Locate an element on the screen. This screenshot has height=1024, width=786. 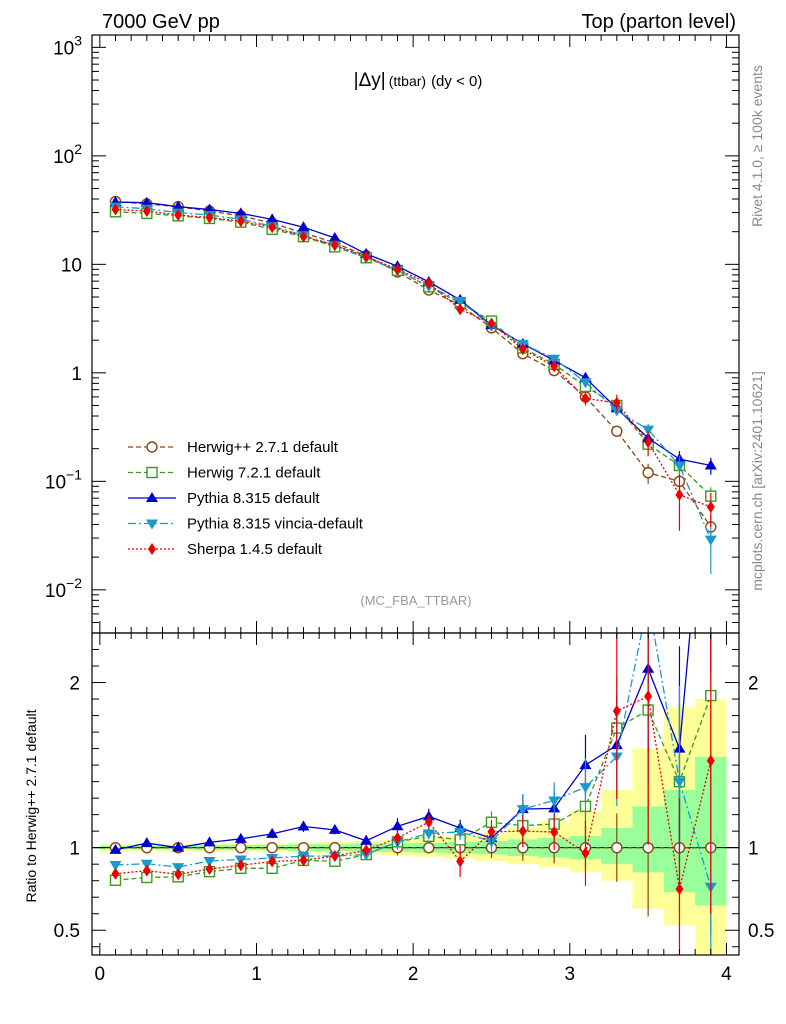
y-tick-label: 10⁻² is located at coordinates (63, 588).